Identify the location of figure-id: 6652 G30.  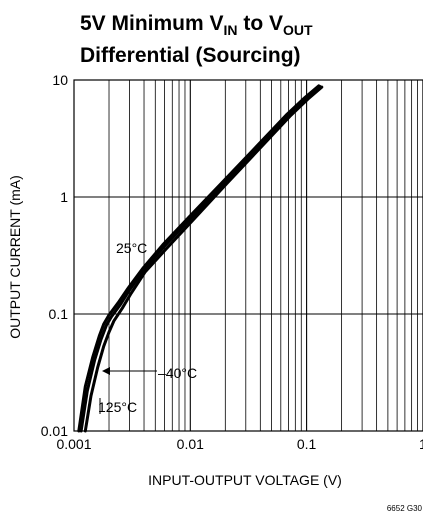
(405, 508).